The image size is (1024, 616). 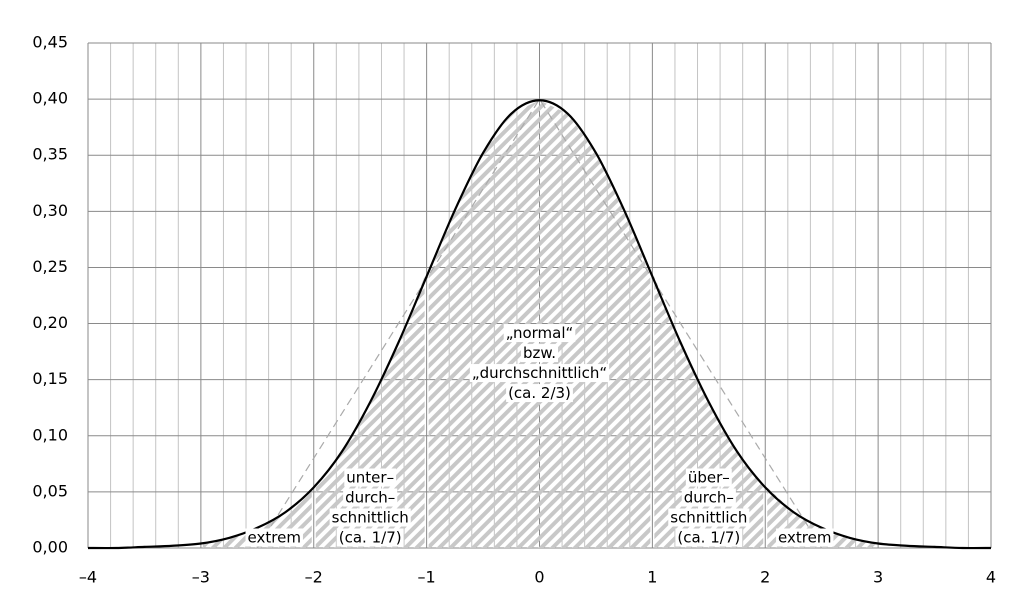 I want to click on x-tick-label: –2, so click(x=314, y=577).